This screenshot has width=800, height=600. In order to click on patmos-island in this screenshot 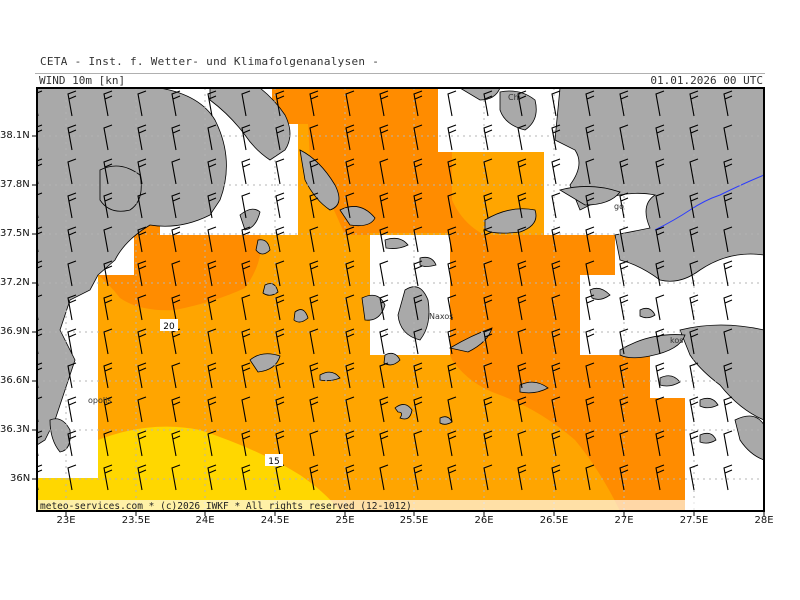, I will do `click(600, 293)`.